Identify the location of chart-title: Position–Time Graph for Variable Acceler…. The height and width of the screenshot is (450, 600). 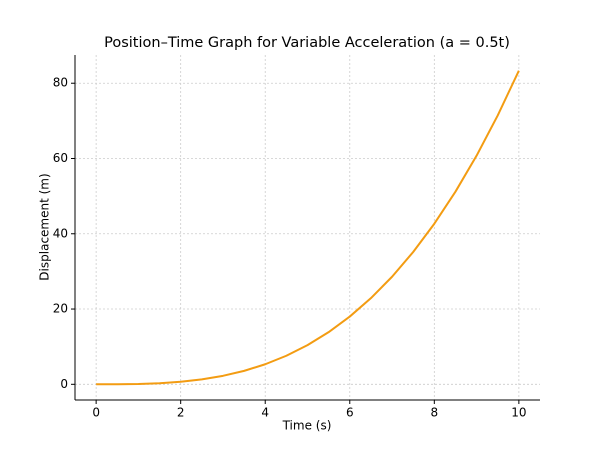
(307, 43).